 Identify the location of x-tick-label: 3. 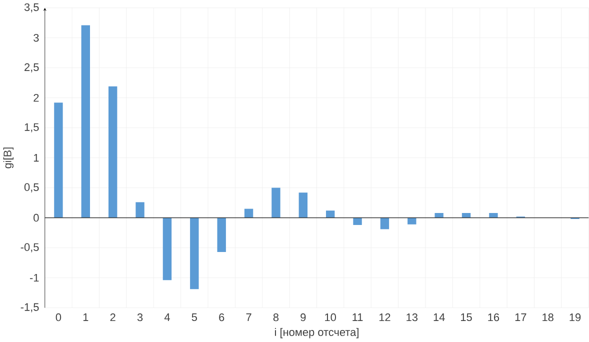
(140, 318).